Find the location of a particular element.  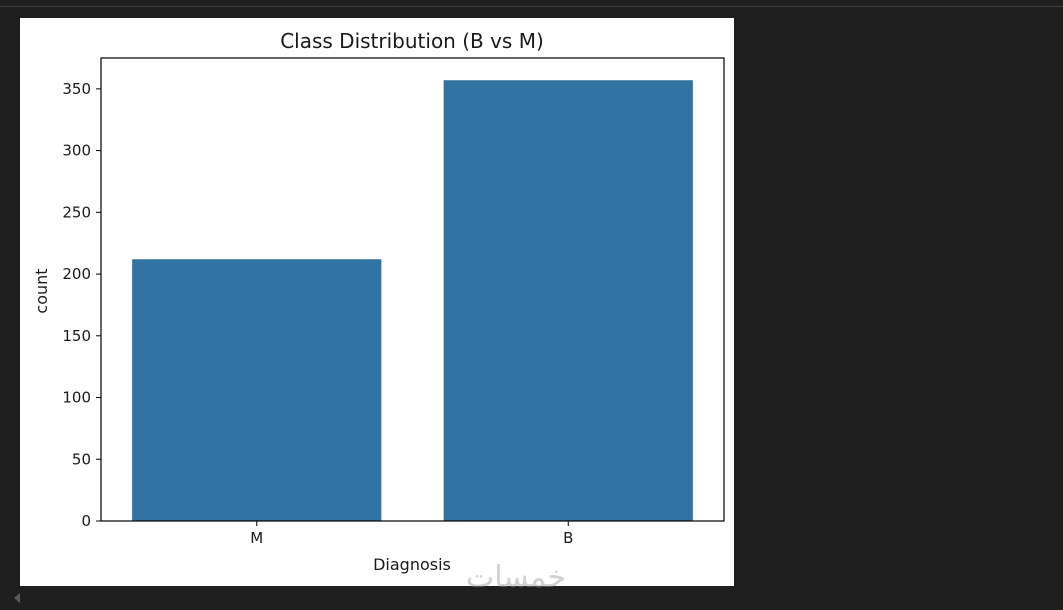

top-divider is located at coordinates (531, 6).